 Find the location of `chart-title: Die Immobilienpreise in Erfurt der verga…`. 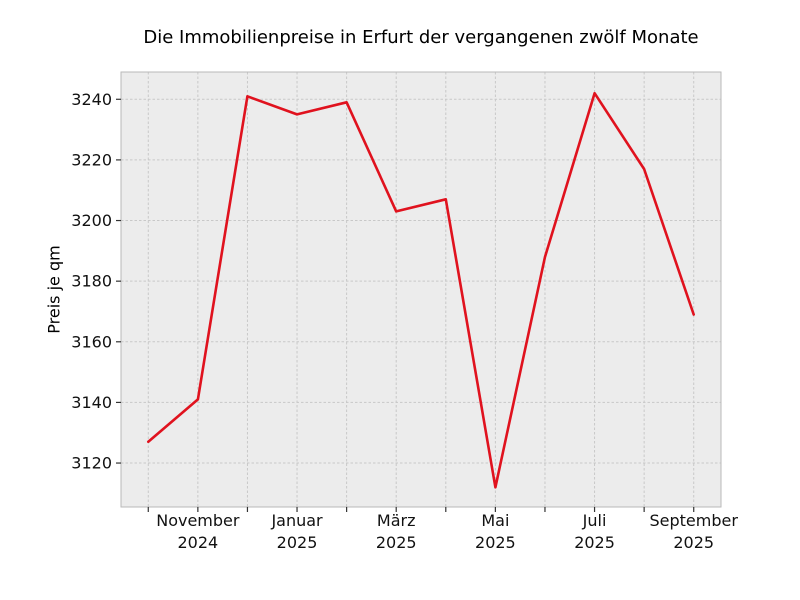

chart-title: Die Immobilienpreise in Erfurt der verga… is located at coordinates (421, 37).